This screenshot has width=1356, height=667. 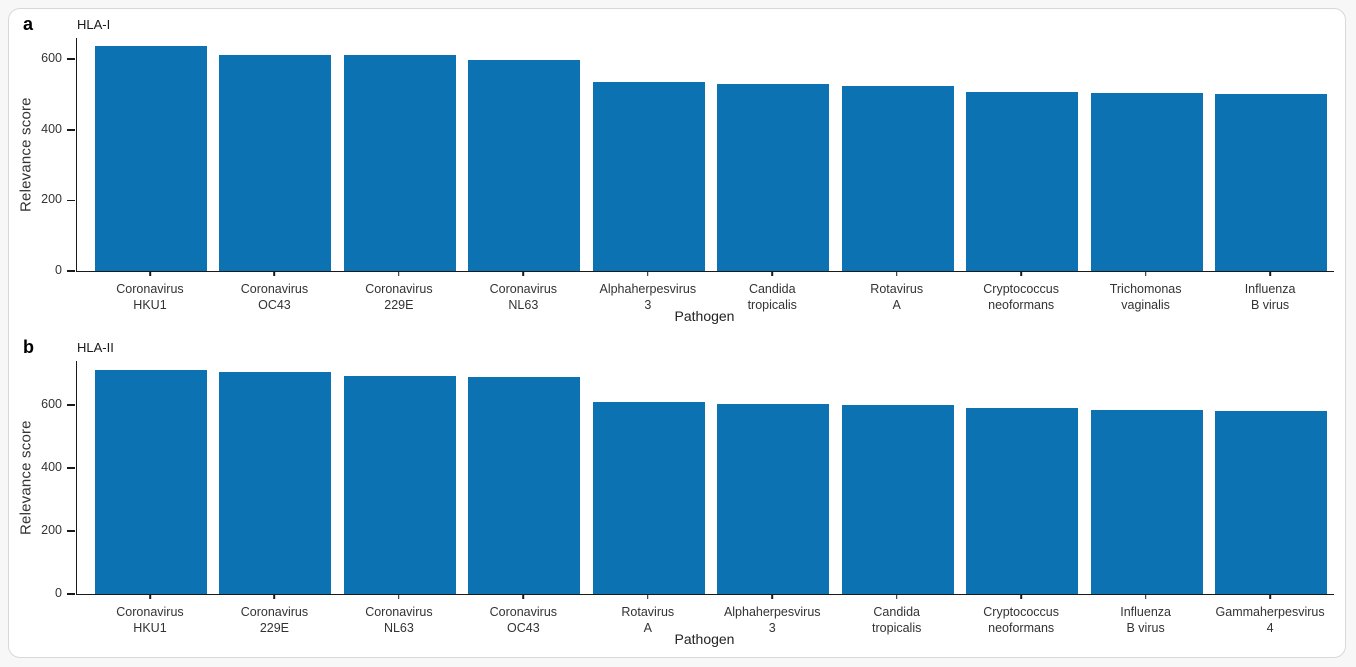 What do you see at coordinates (1146, 293) in the screenshot?
I see `x-tick-label: Trichomonas vaginalis` at bounding box center [1146, 293].